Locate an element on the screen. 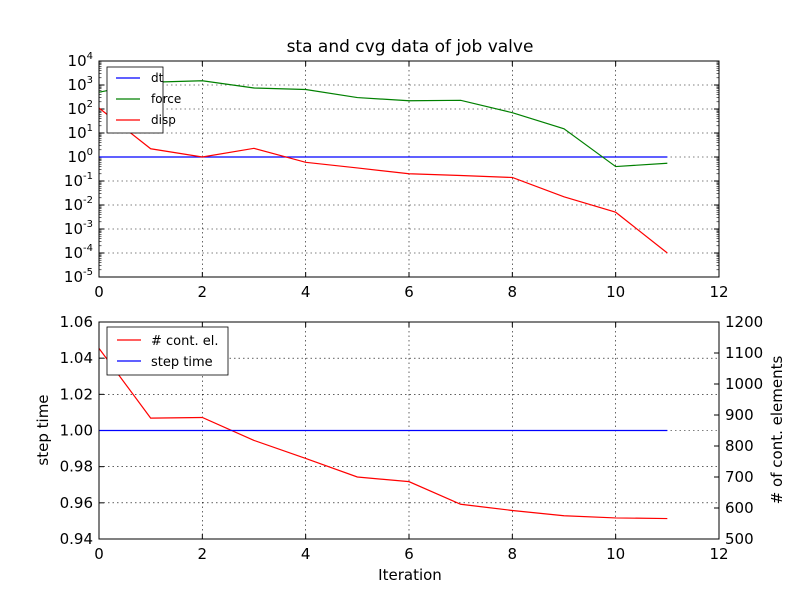 The width and height of the screenshot is (800, 600). y-axis-label-right: # of cont. elements is located at coordinates (777, 430).